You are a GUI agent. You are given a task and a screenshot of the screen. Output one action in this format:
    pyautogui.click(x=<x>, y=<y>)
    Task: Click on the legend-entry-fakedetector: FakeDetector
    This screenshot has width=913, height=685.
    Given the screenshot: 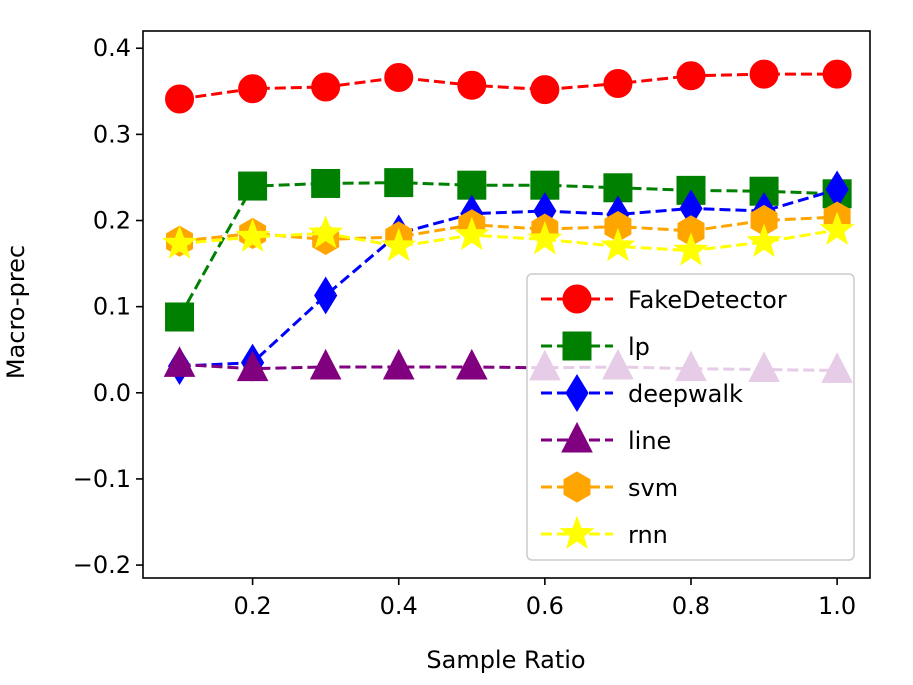 What is the action you would take?
    pyautogui.click(x=664, y=299)
    